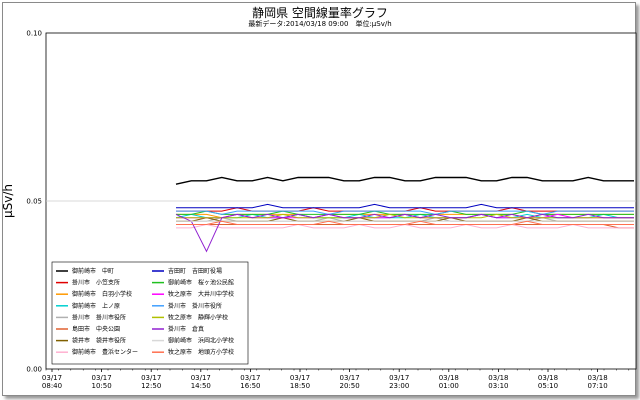  What do you see at coordinates (300, 386) in the screenshot?
I see `x-tick-time: 18:50` at bounding box center [300, 386].